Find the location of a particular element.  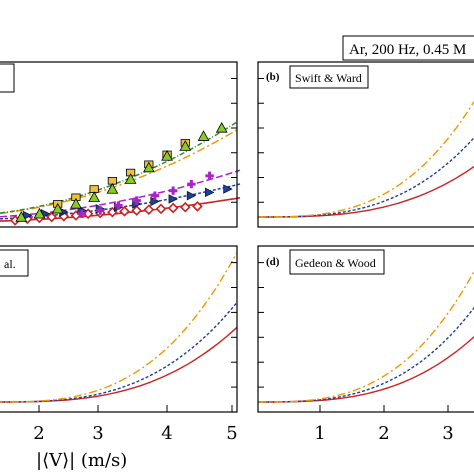

panel-d-label-box: (d) Gedeon & Wood is located at coordinates (325, 262).